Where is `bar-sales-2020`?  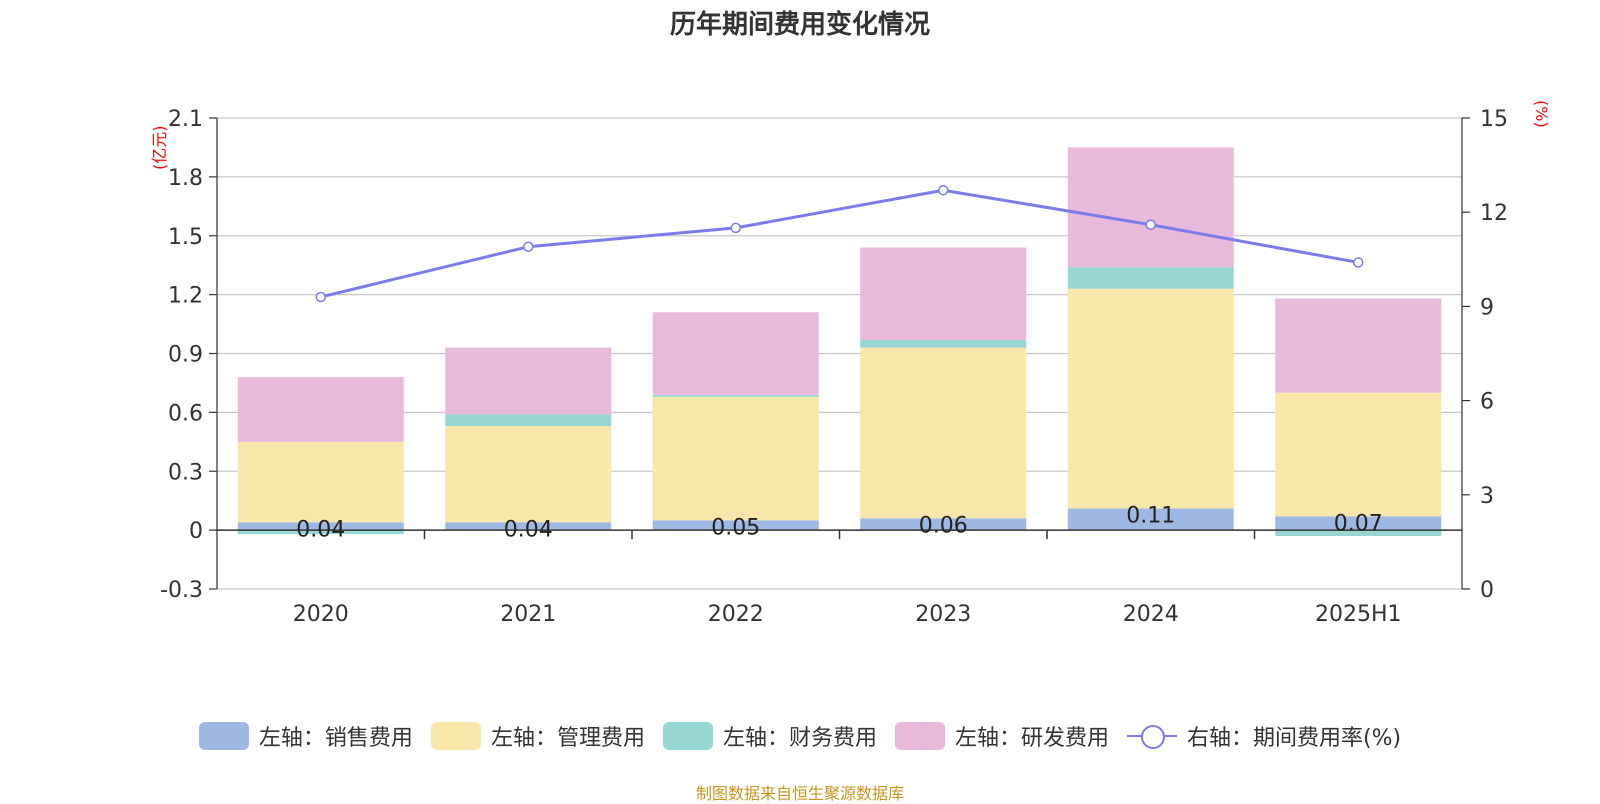 bar-sales-2020 is located at coordinates (320, 526).